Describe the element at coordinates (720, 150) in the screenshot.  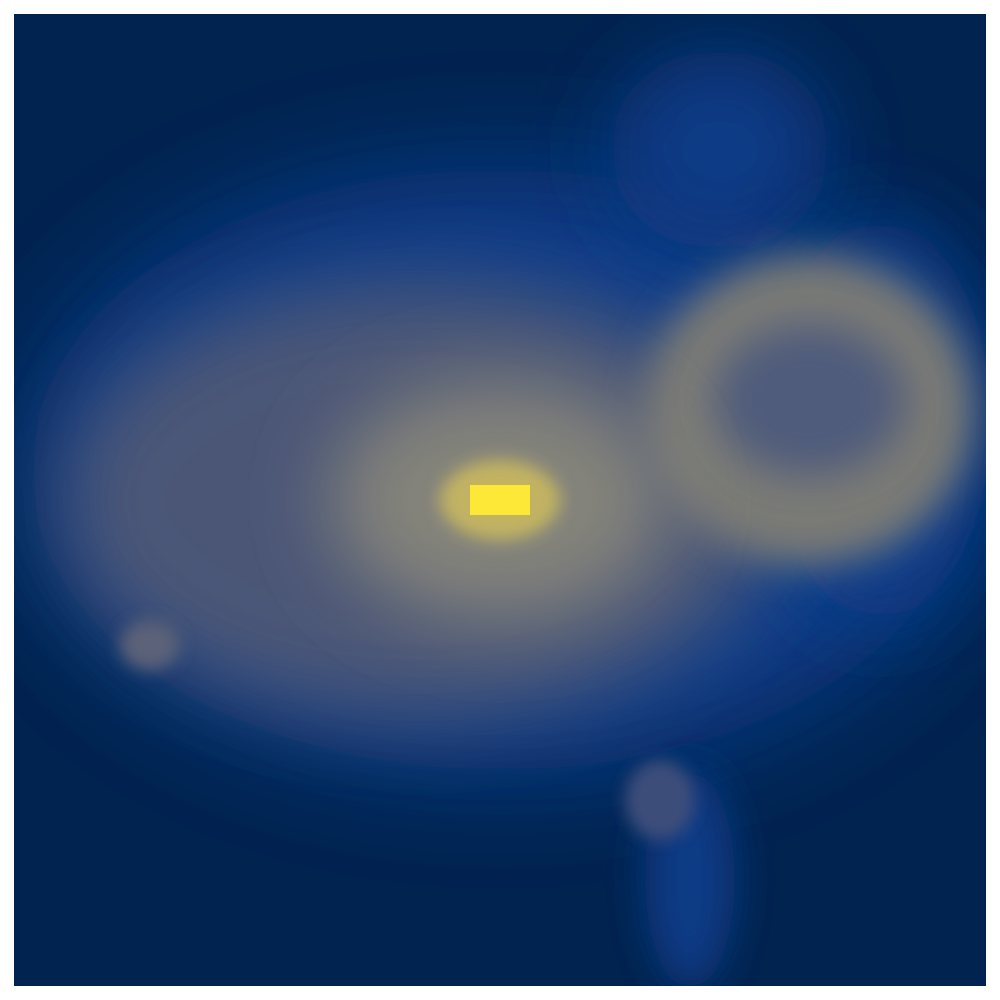
I see `upper-lobe` at that location.